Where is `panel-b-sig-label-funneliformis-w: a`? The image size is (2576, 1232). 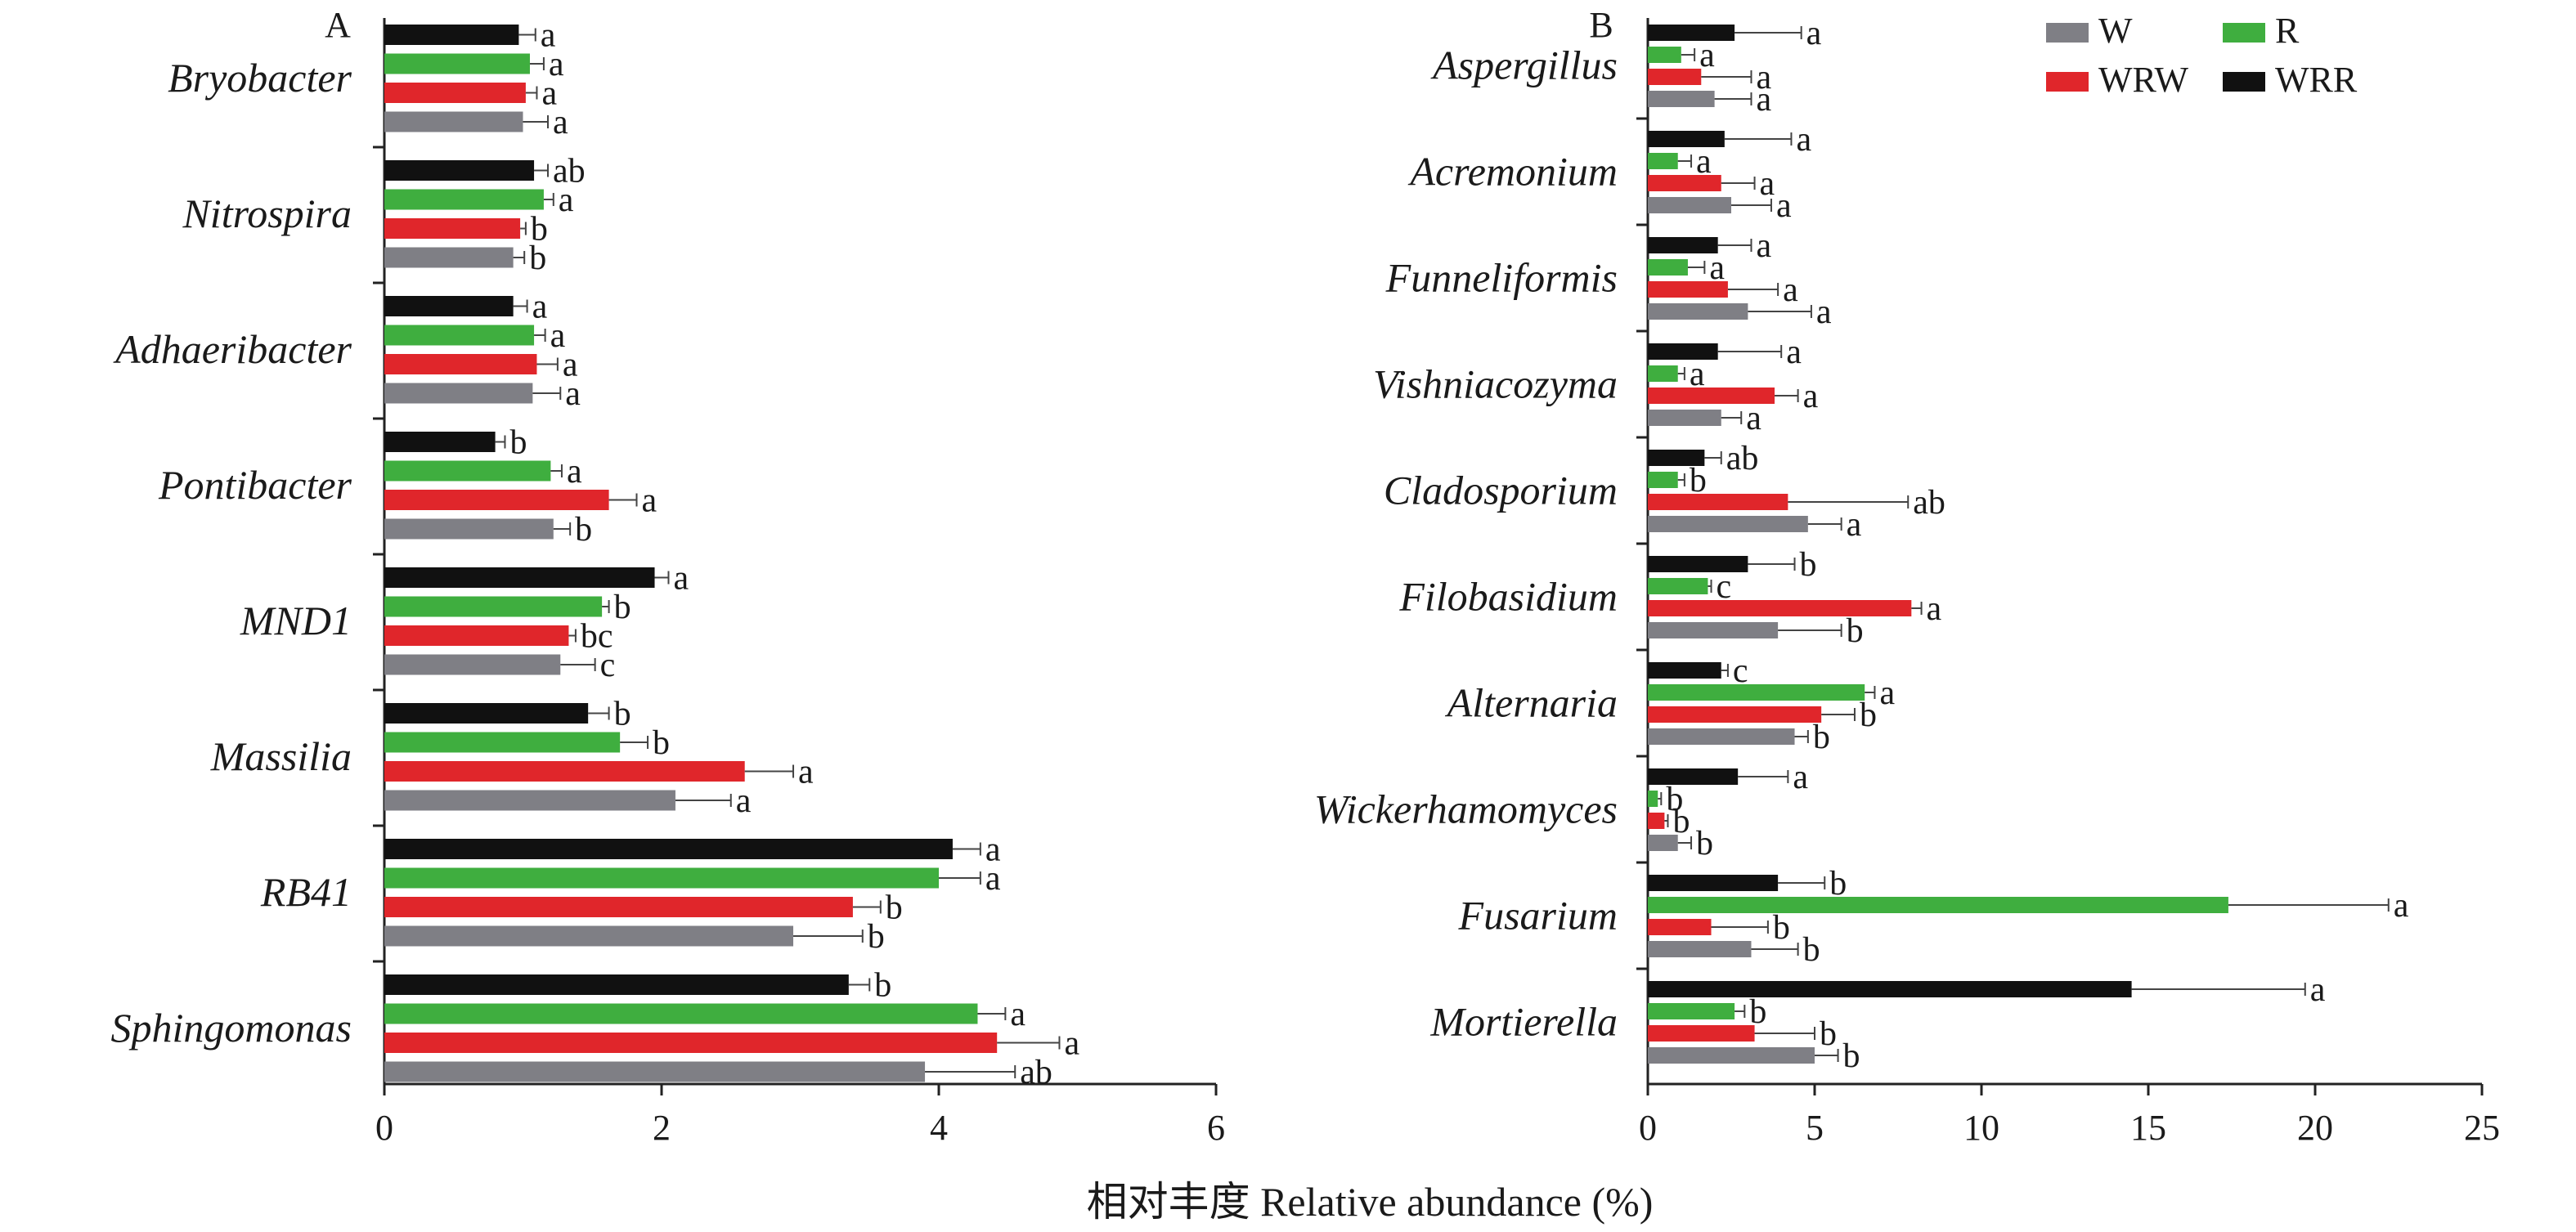 panel-b-sig-label-funneliformis-w: a is located at coordinates (1824, 312).